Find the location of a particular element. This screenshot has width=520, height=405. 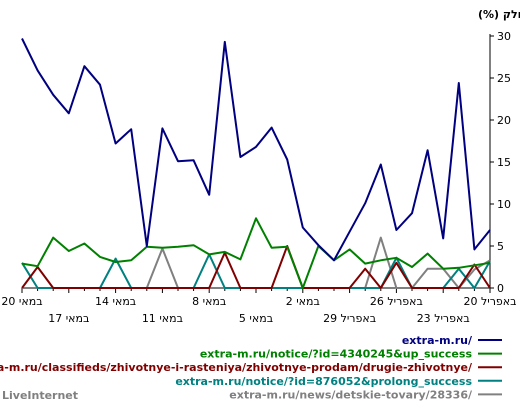

x-tick-label: 29 באפריל is located at coordinates (349, 318).